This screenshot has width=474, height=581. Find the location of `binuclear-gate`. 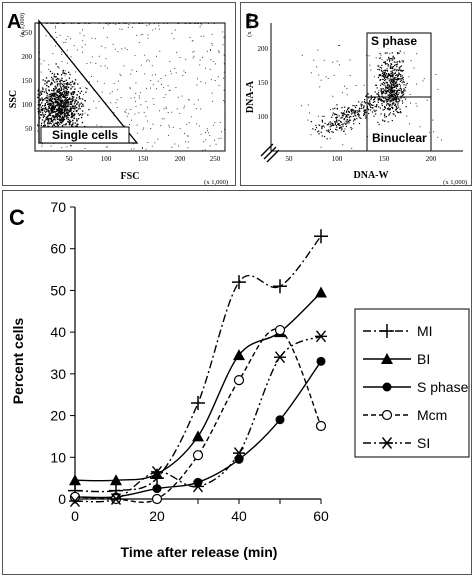

binuclear-gate is located at coordinates (399, 124).